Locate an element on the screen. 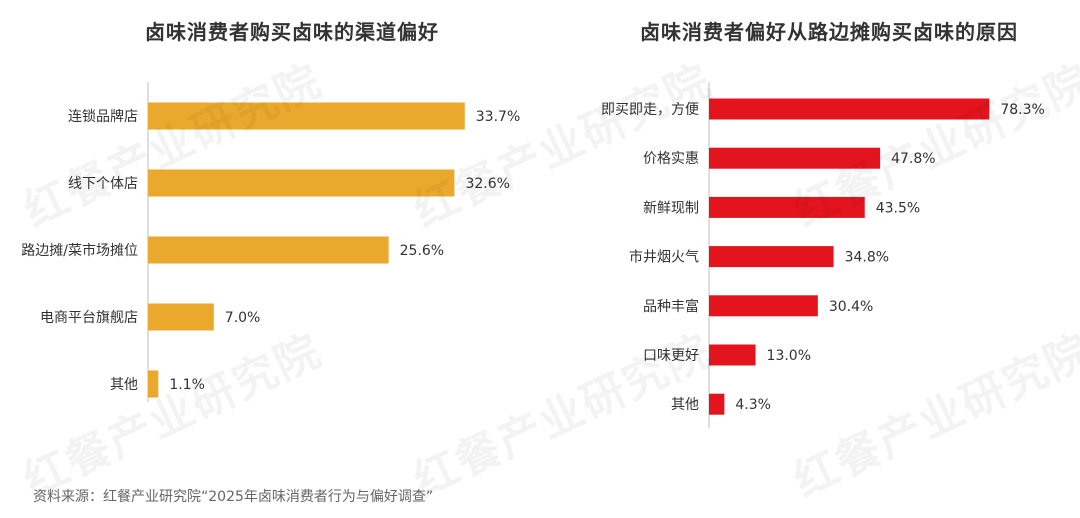  category-label: 连锁品牌店 is located at coordinates (103, 116).